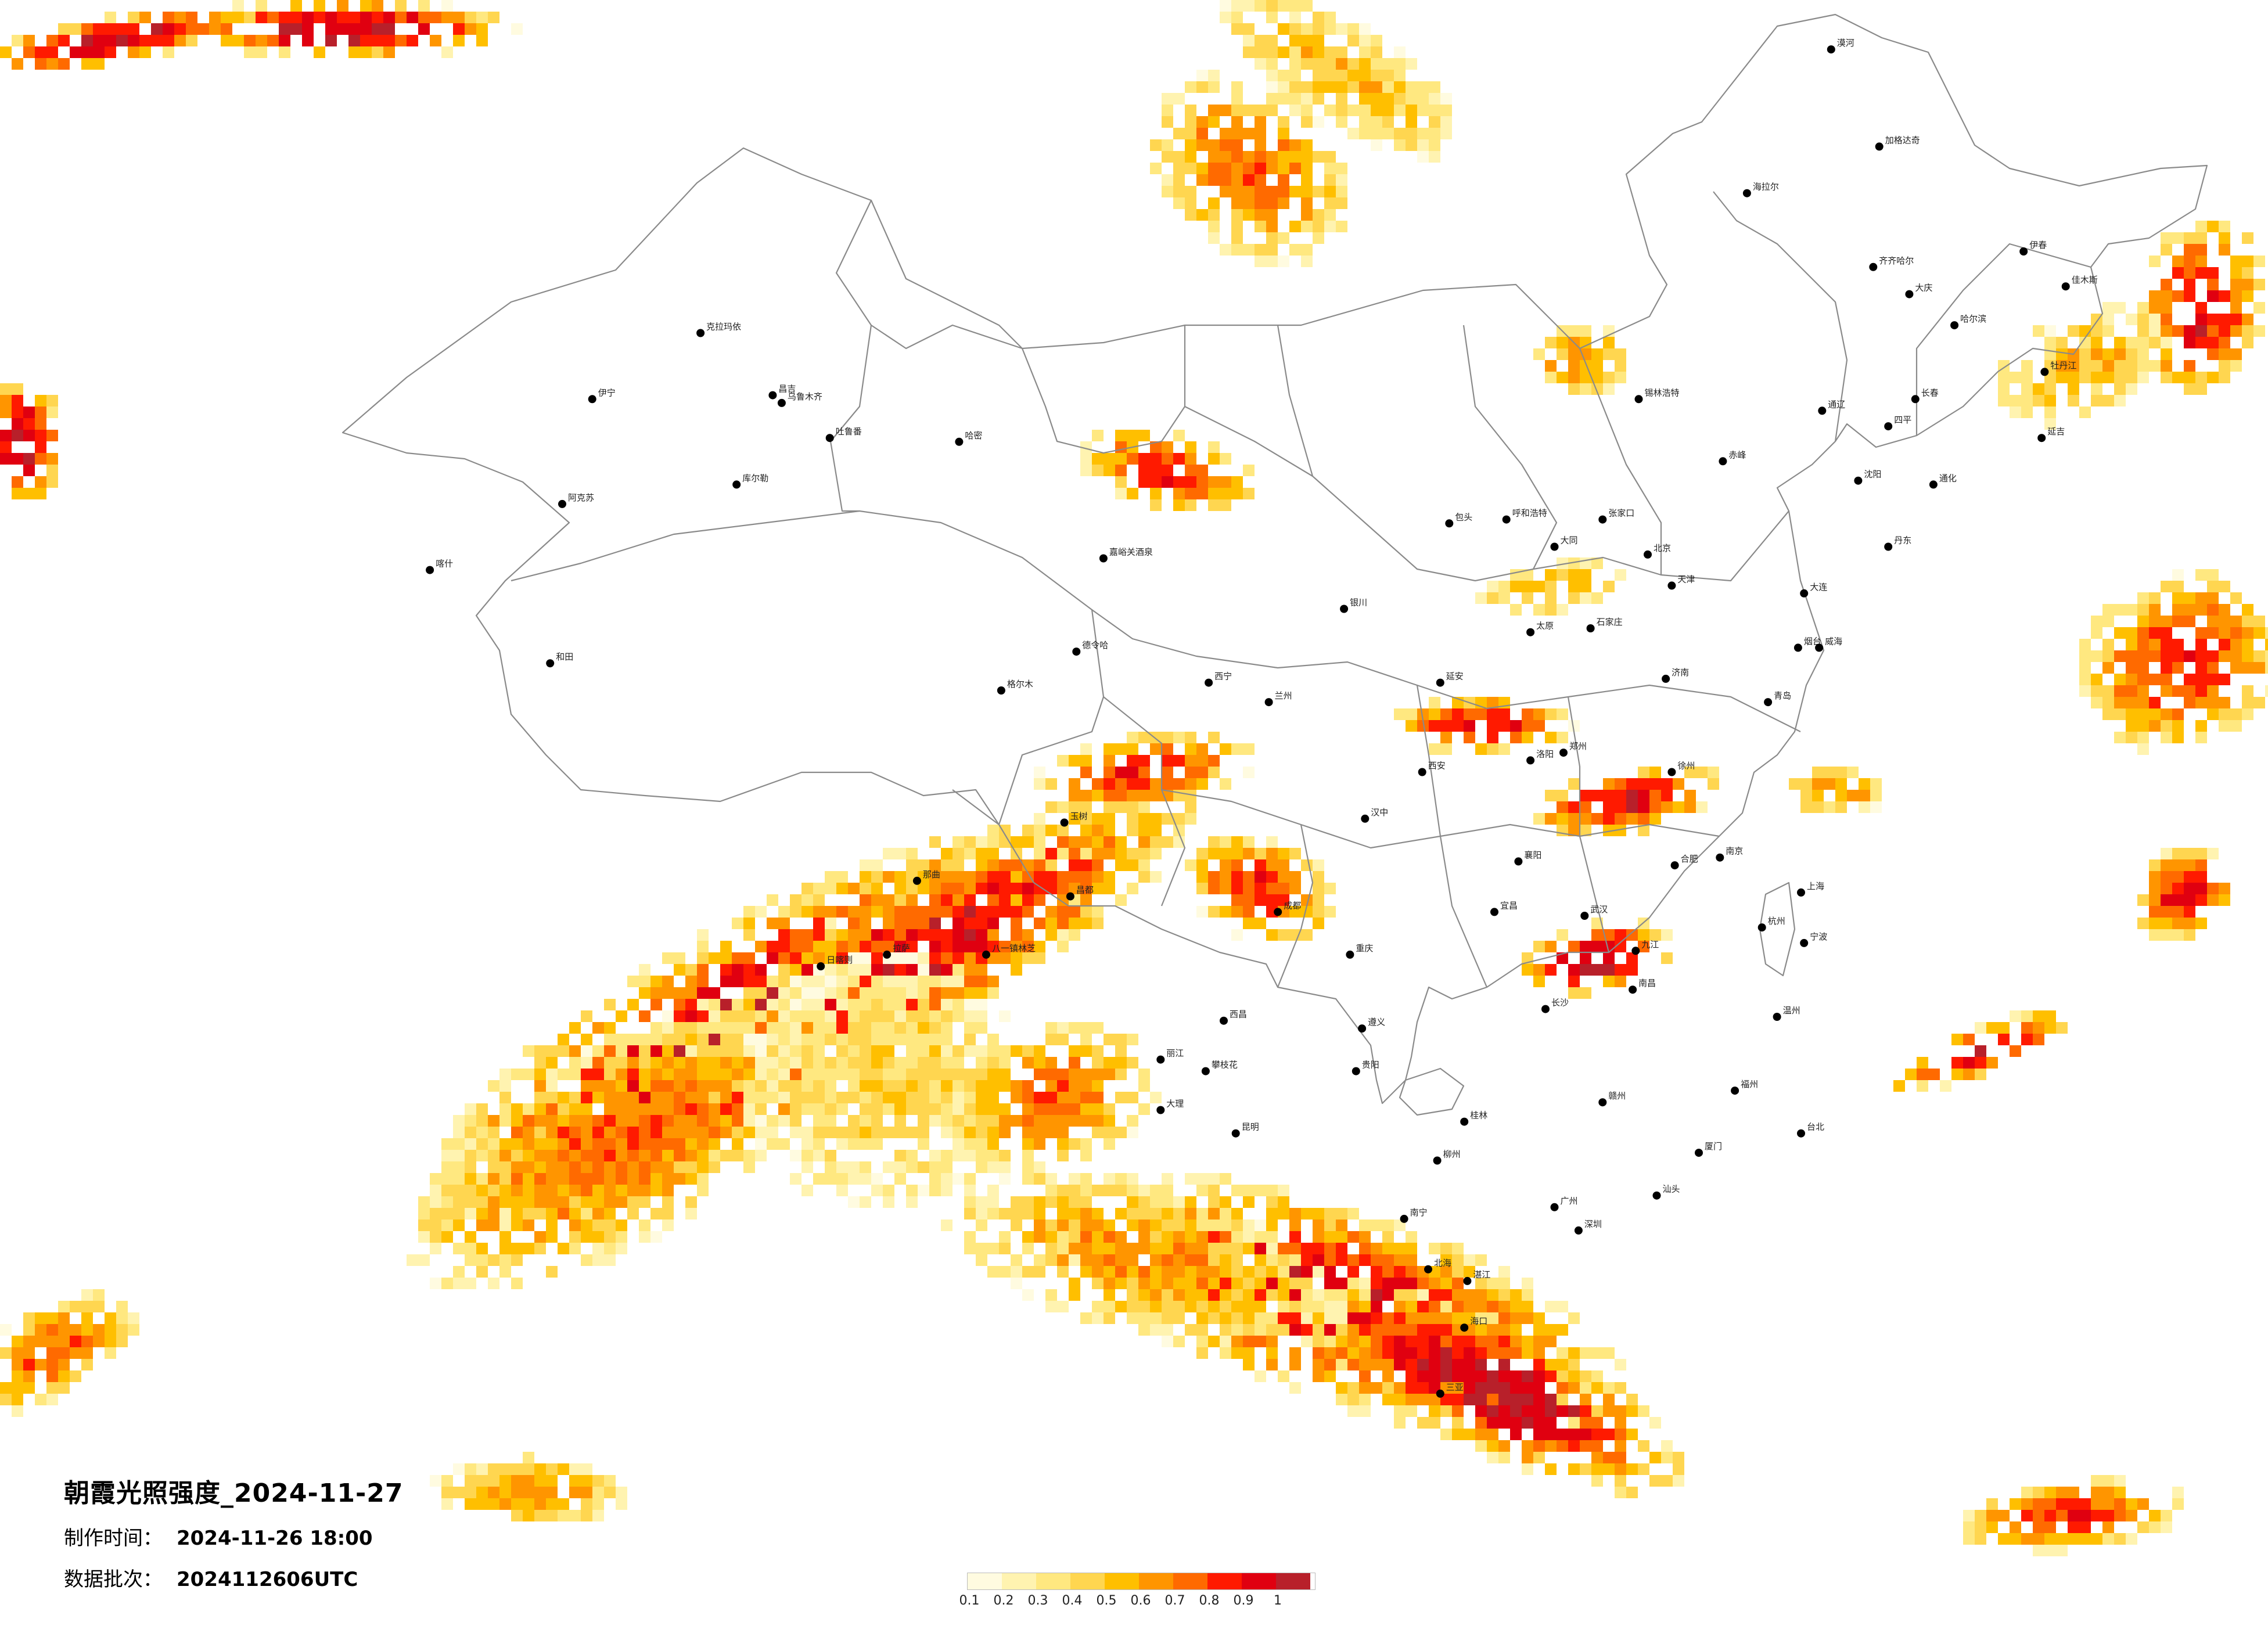 Image resolution: width=2268 pixels, height=1626 pixels. What do you see at coordinates (1925, 395) in the screenshot?
I see `city-marker: 长春` at bounding box center [1925, 395].